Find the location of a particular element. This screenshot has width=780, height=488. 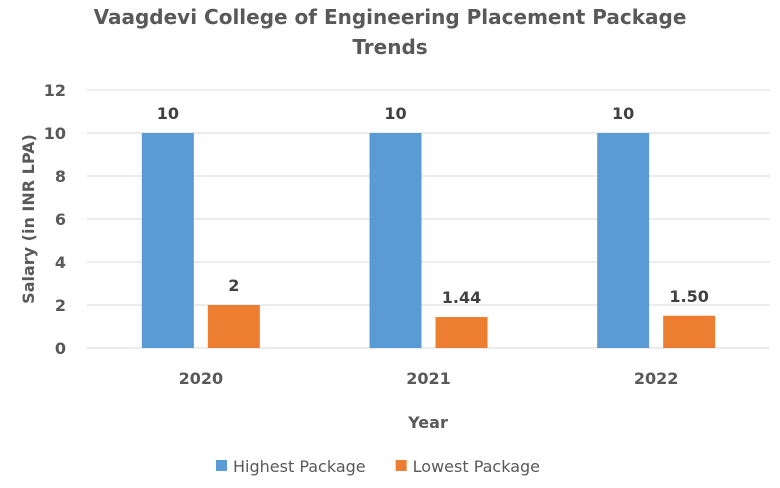

y-tick-label: 0 is located at coordinates (60, 348).